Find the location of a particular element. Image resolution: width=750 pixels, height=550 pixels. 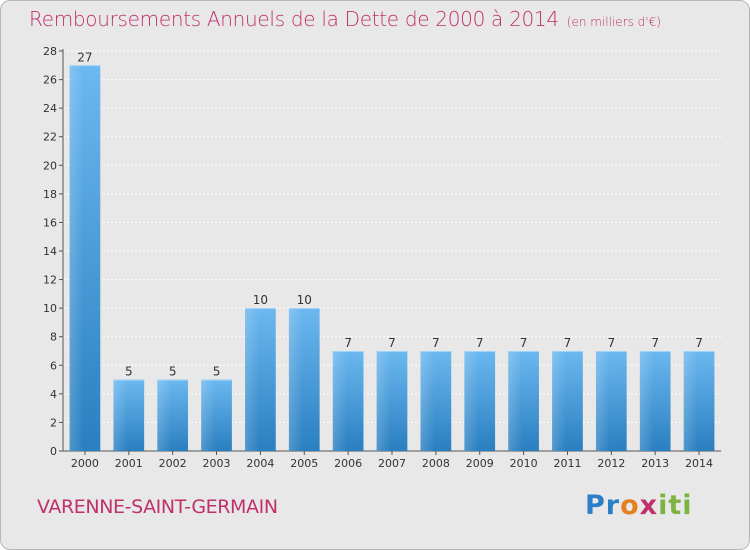

logo-part-2: o is located at coordinates (630, 505).